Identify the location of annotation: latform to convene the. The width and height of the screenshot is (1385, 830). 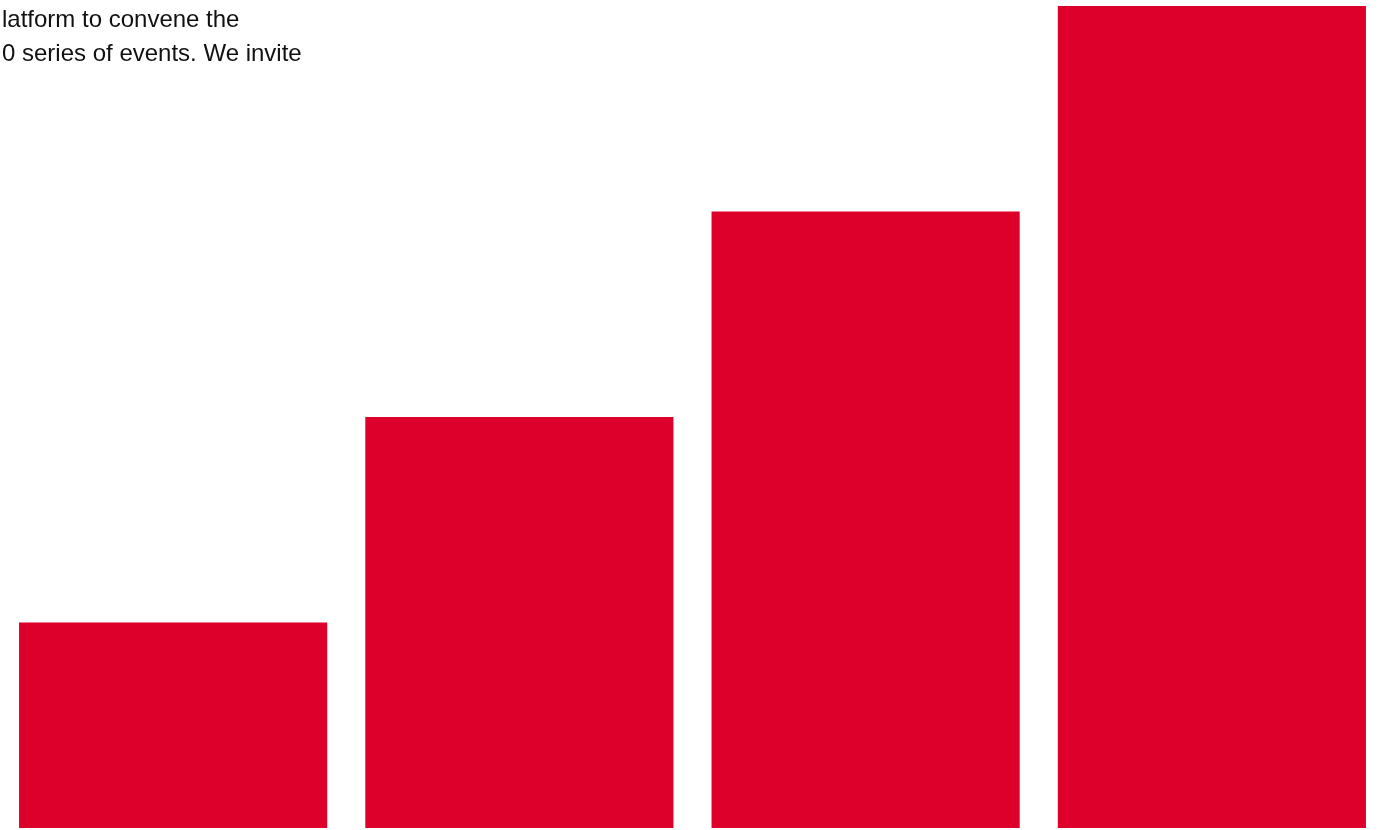
(121, 18).